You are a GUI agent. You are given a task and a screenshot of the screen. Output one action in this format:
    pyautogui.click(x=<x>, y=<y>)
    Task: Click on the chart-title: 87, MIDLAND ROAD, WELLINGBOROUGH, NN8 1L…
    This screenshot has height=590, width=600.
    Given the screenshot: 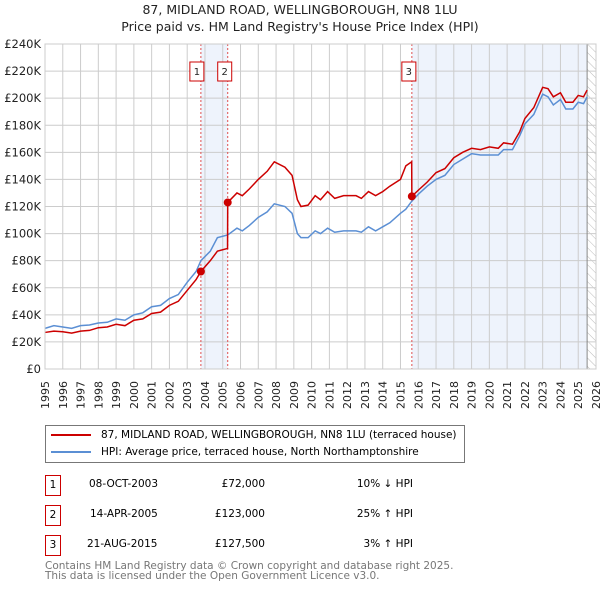 What is the action you would take?
    pyautogui.click(x=300, y=9)
    